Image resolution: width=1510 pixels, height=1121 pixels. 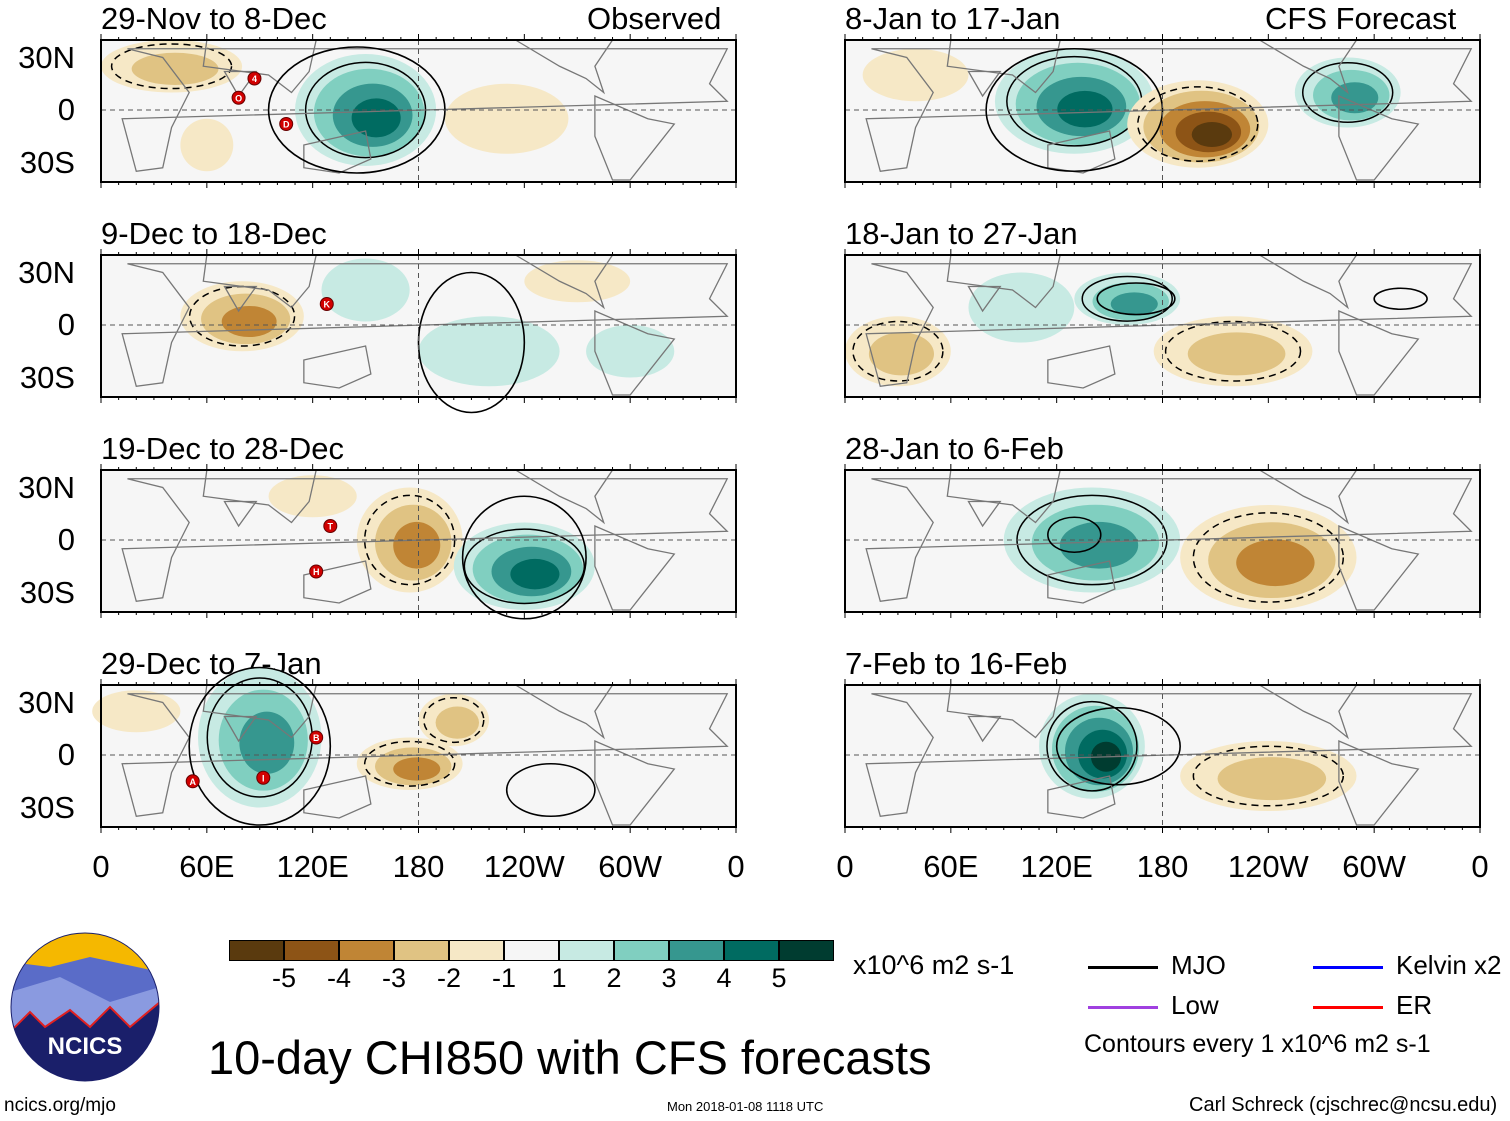 I want to click on storm-id: B, so click(x=316, y=738).